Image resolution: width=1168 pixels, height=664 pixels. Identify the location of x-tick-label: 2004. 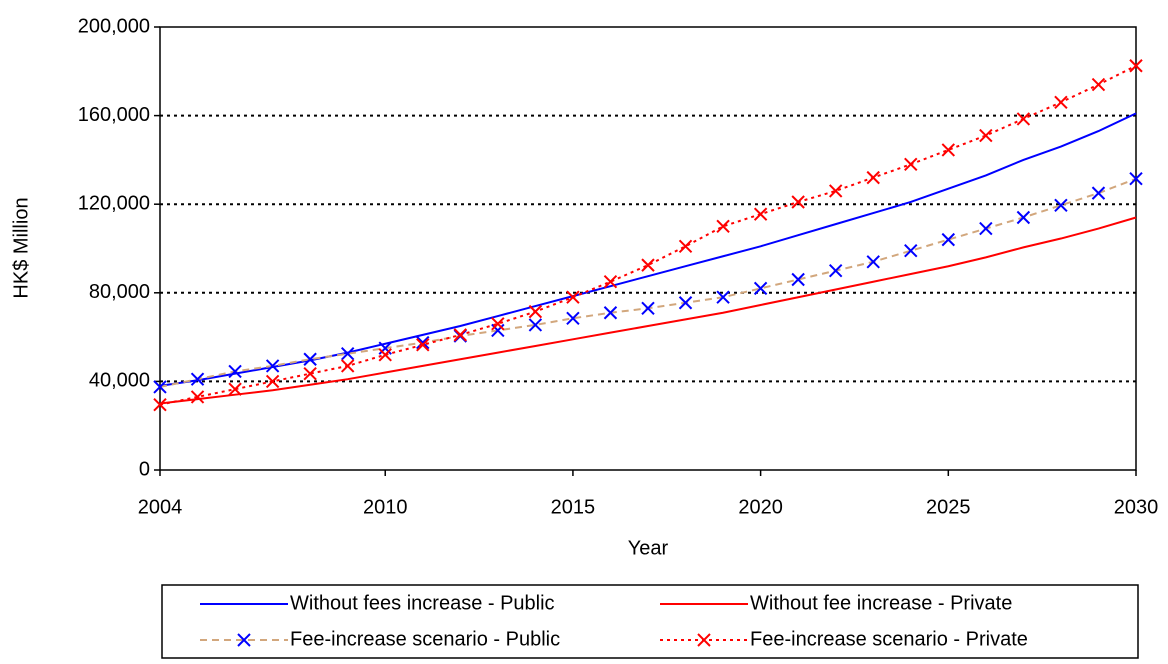
(160, 507).